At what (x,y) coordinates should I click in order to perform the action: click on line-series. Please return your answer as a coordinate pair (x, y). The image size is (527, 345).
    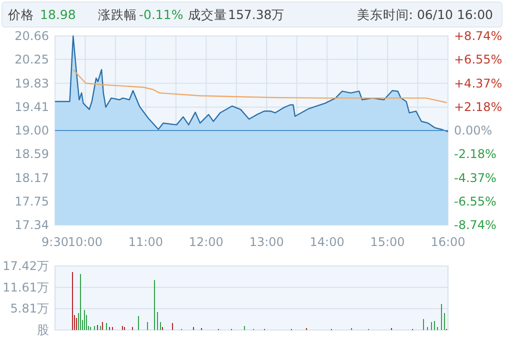
    Looking at the image, I should click on (260, 86).